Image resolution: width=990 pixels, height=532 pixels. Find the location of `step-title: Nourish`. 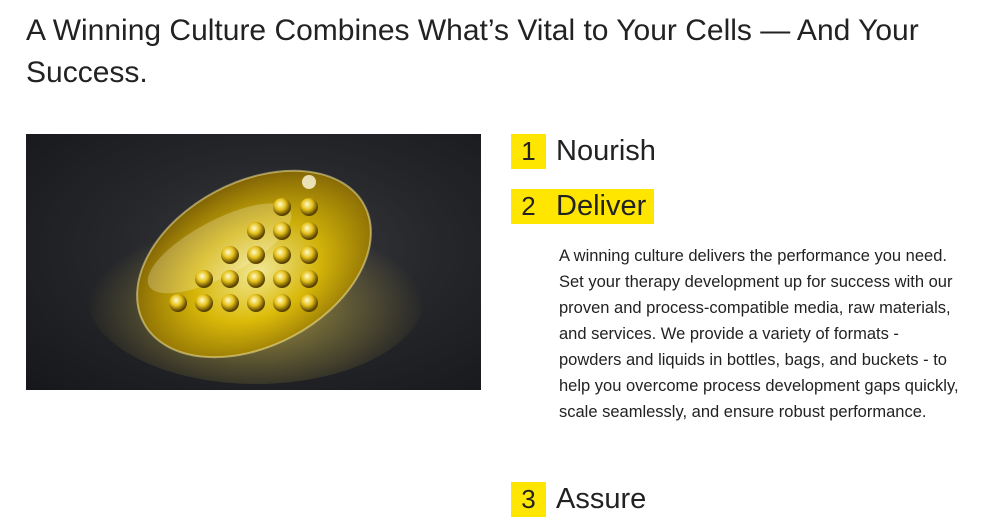

step-title: Nourish is located at coordinates (606, 151).